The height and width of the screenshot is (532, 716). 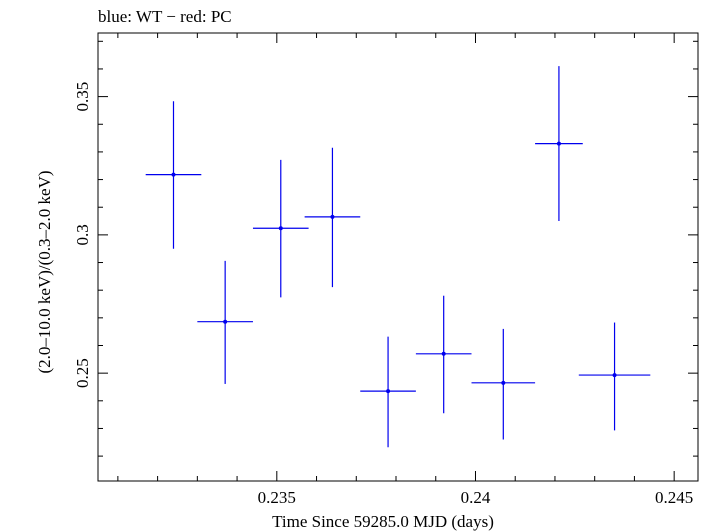 I want to click on x-tick-label: 0.24, so click(x=476, y=497).